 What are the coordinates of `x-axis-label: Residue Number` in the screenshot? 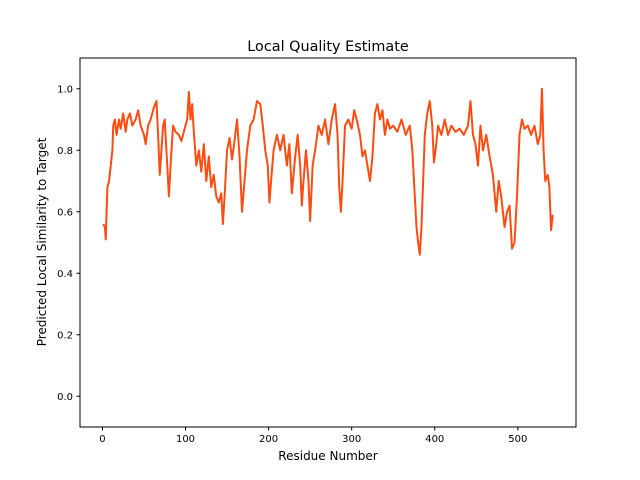 It's located at (327, 456).